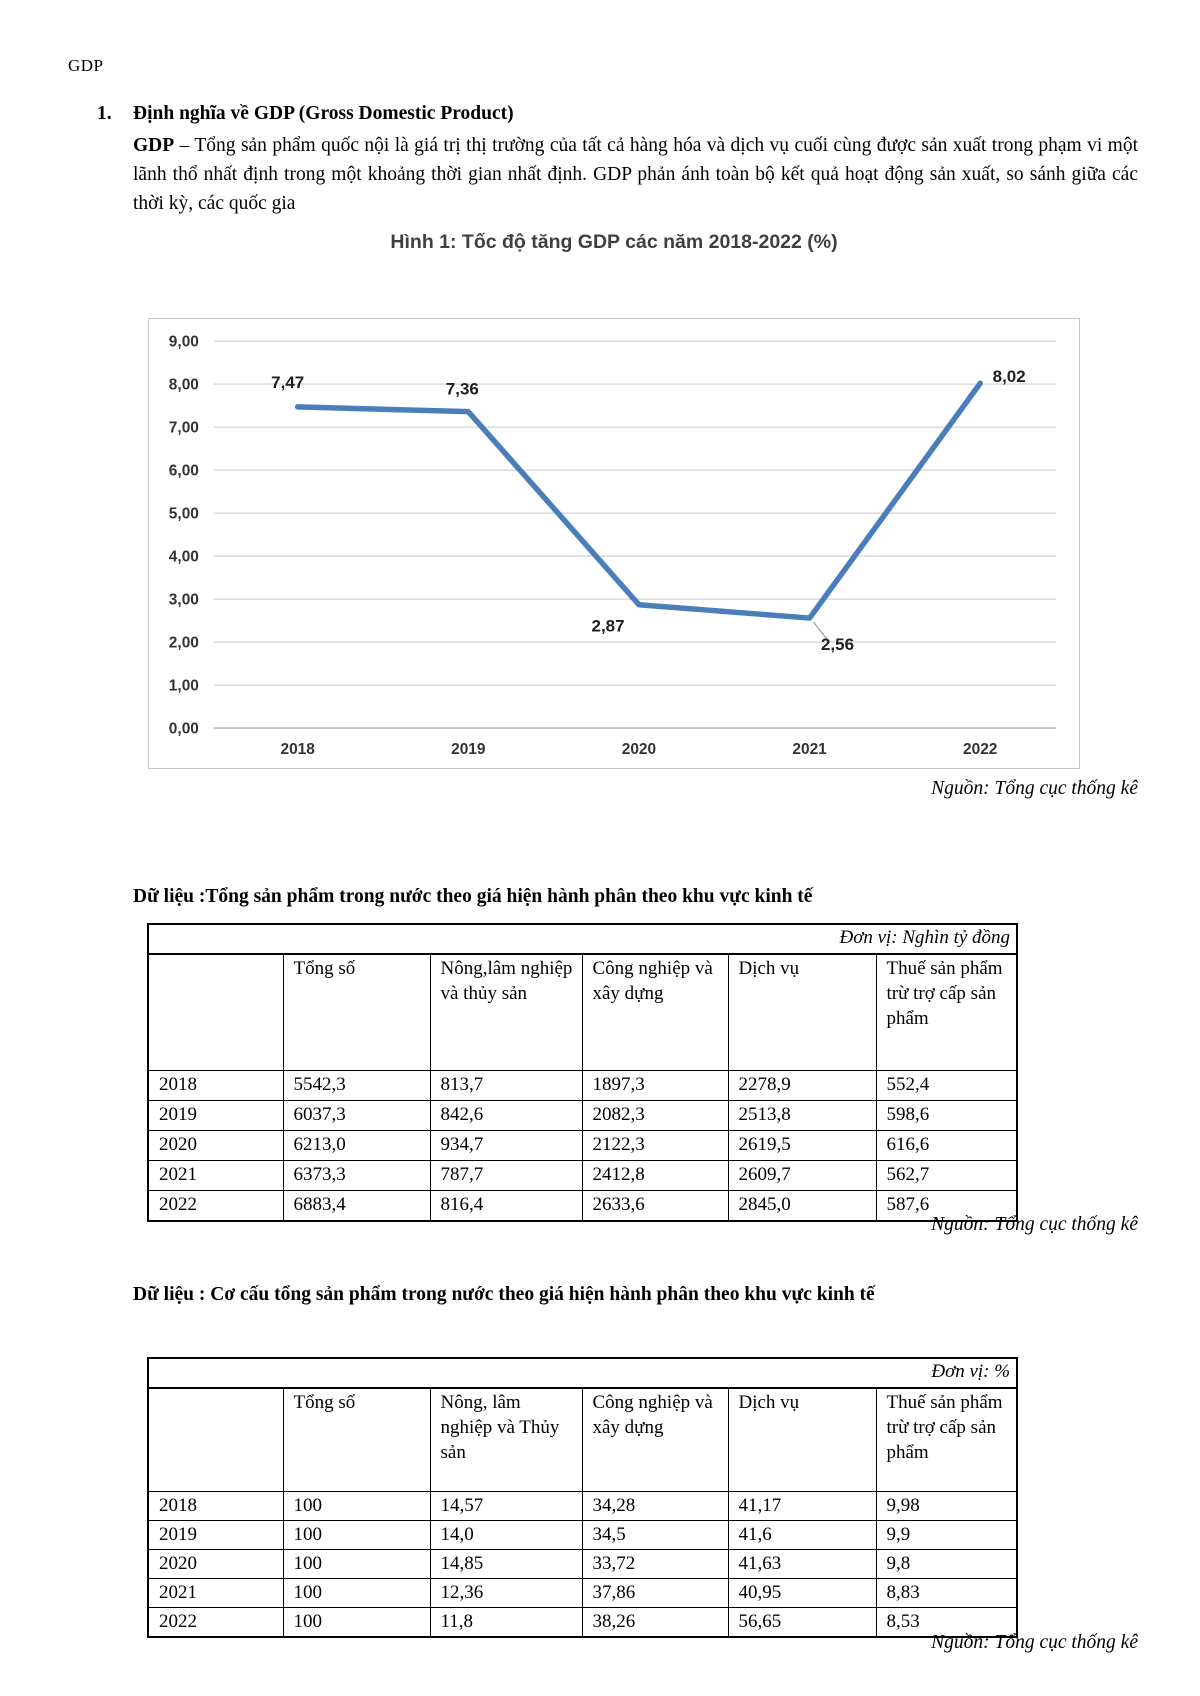 The image size is (1200, 1696). I want to click on value-cell: 598,6, so click(946, 1115).